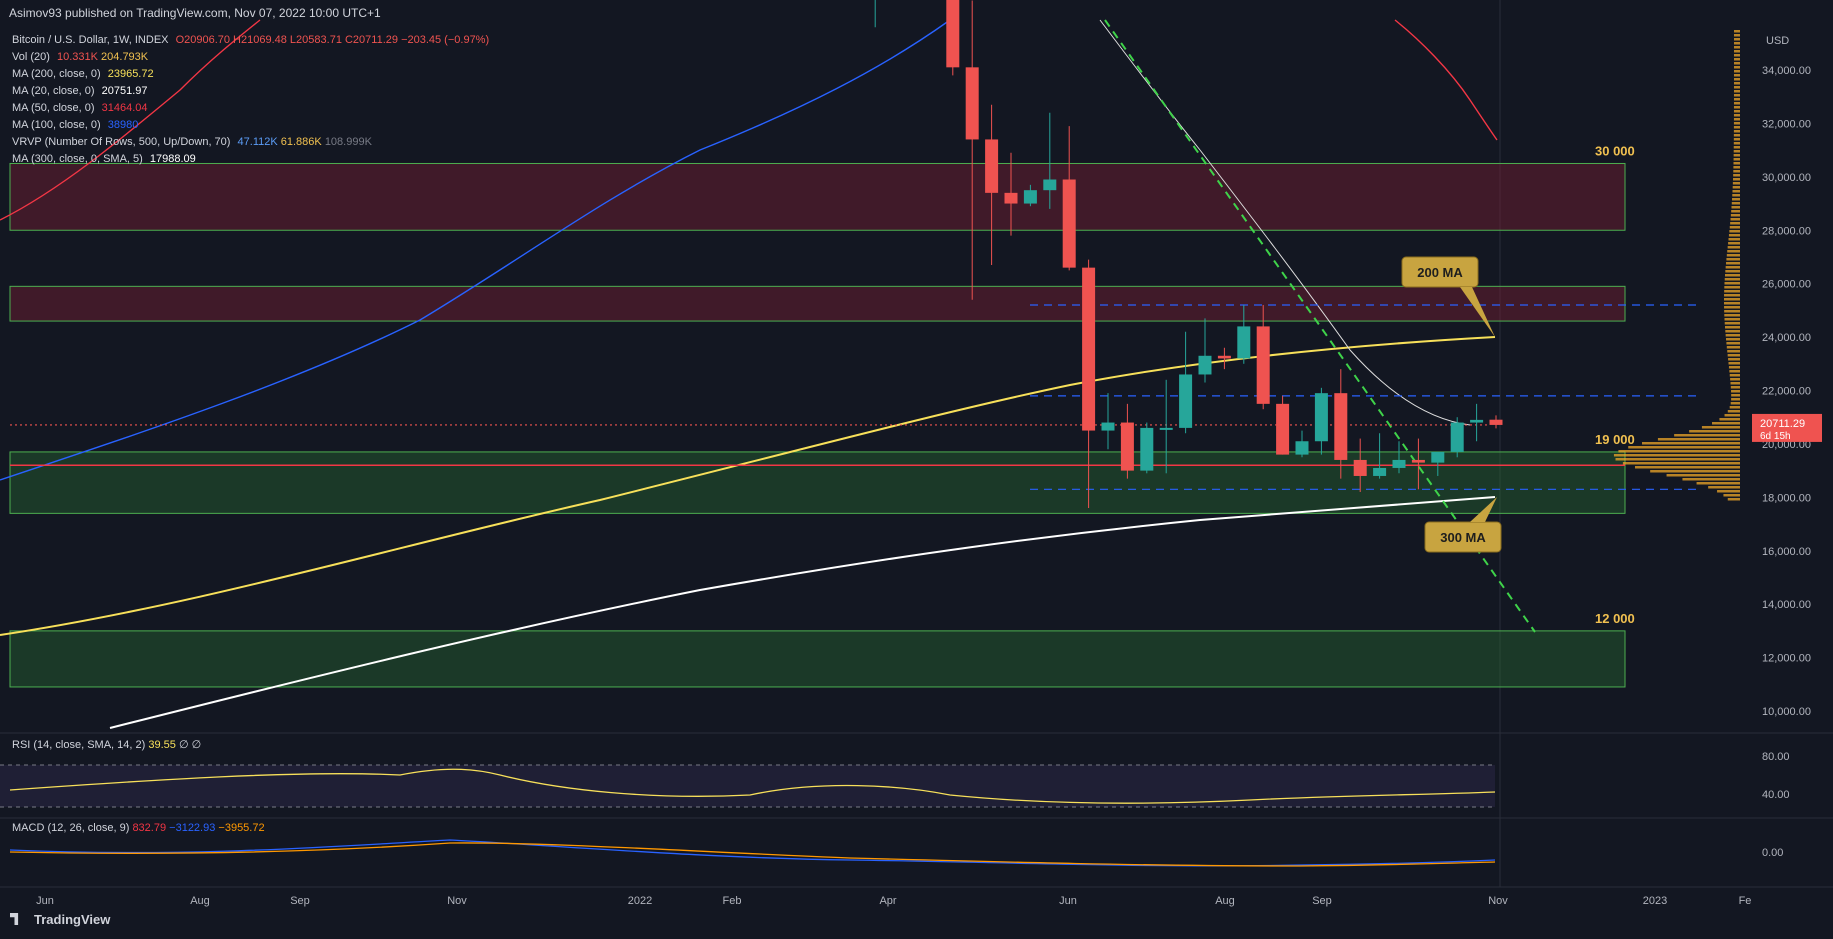 The image size is (1833, 939). I want to click on rsi-legend: RSI (14, close, SMA, 14, 2) 39.55 ∅ ∅, so click(106, 744).